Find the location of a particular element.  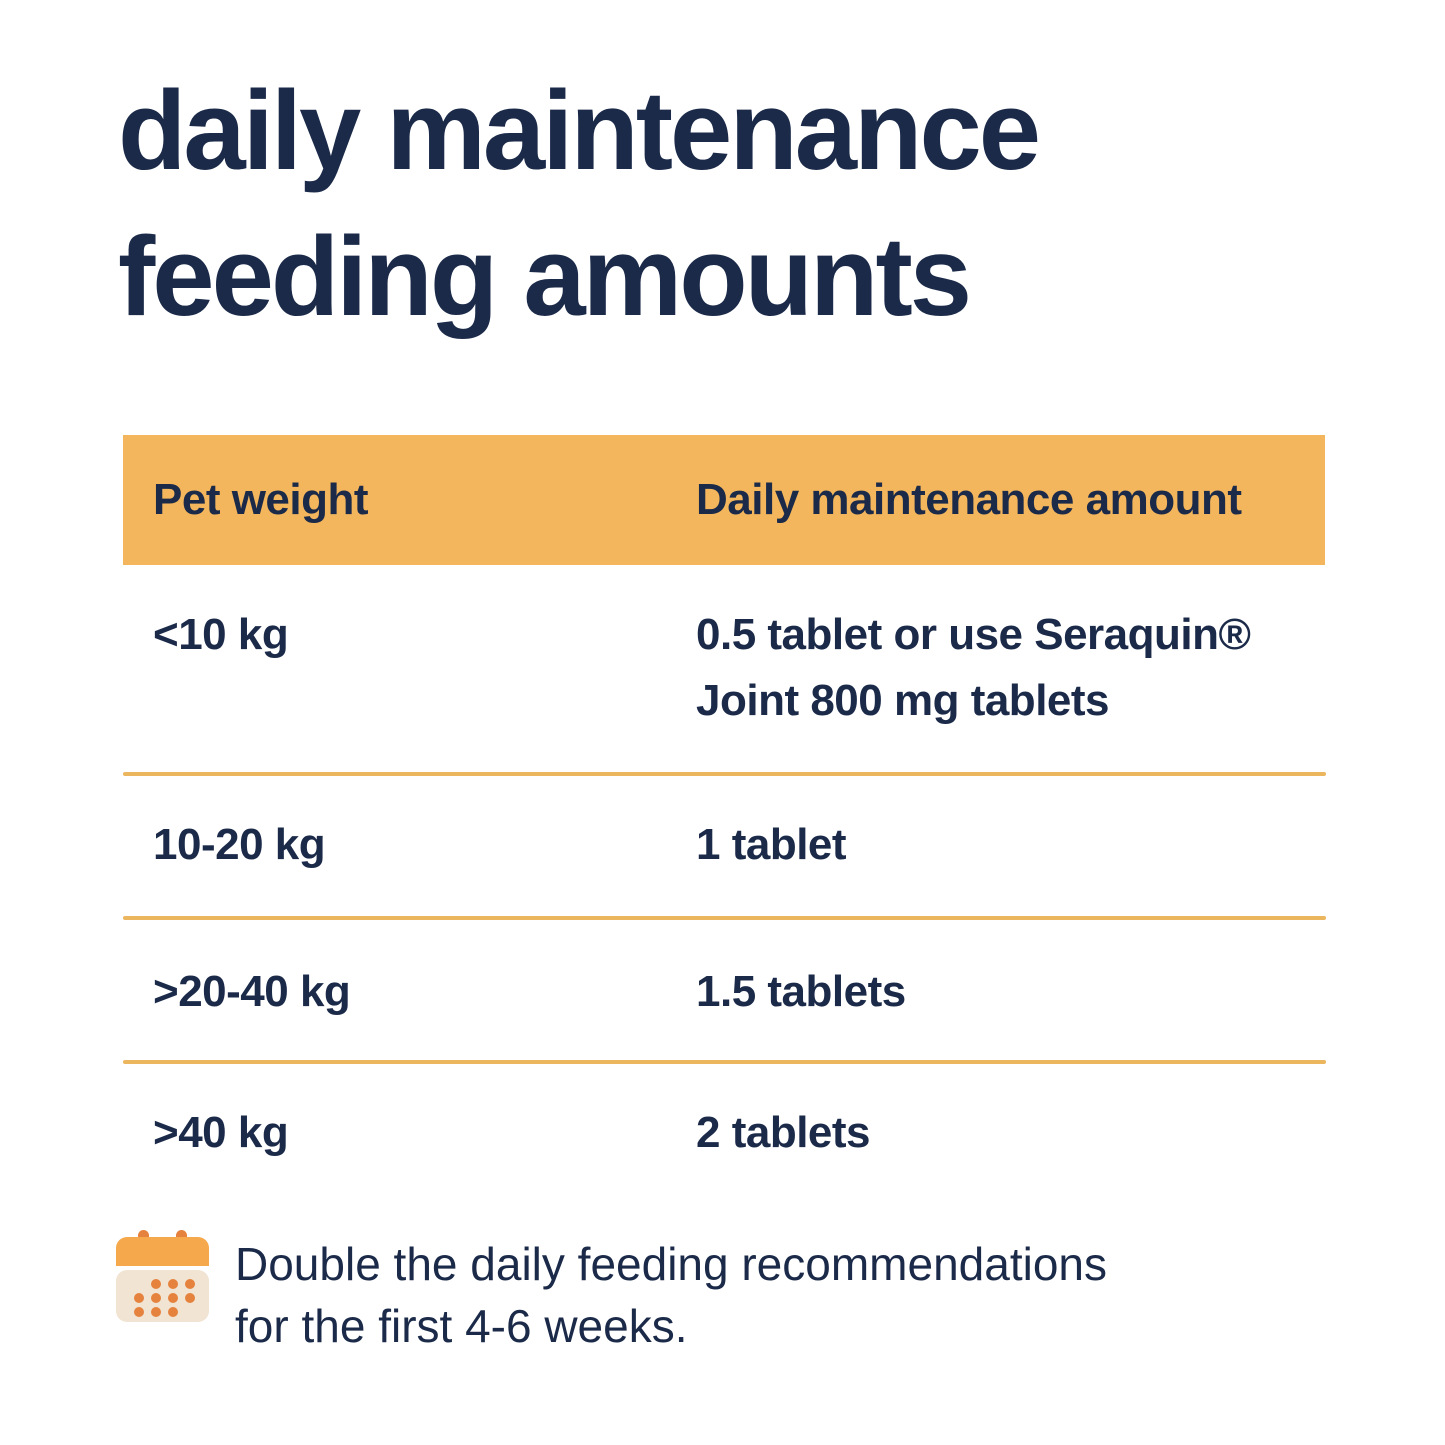

table-row: 10-20 kg 1 tablet is located at coordinates (724, 845).